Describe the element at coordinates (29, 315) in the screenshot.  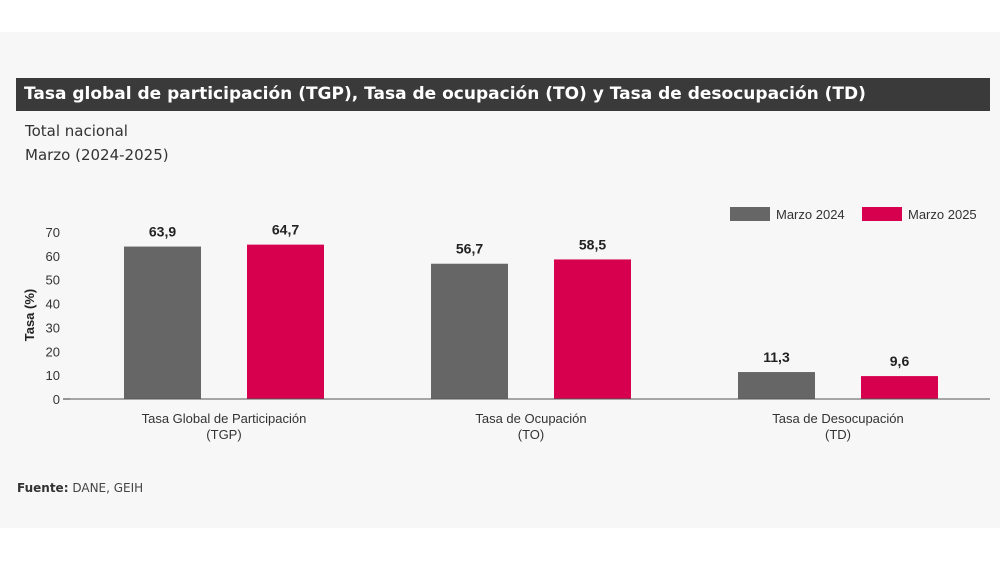
I see `y-axis-label: Tasa (%)` at that location.